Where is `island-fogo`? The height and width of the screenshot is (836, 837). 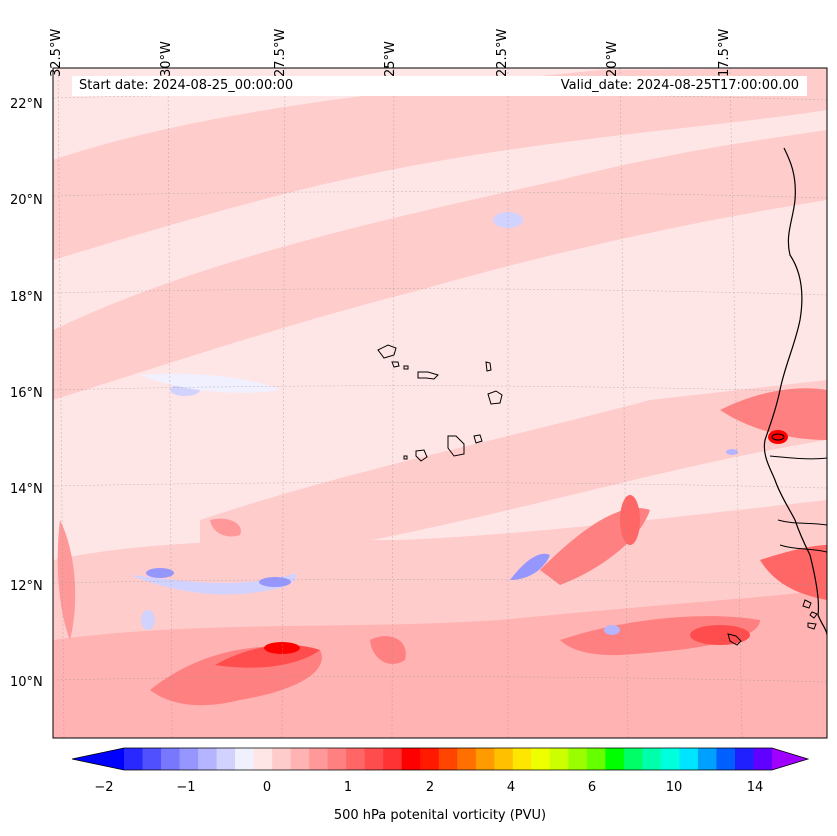 island-fogo is located at coordinates (421, 455).